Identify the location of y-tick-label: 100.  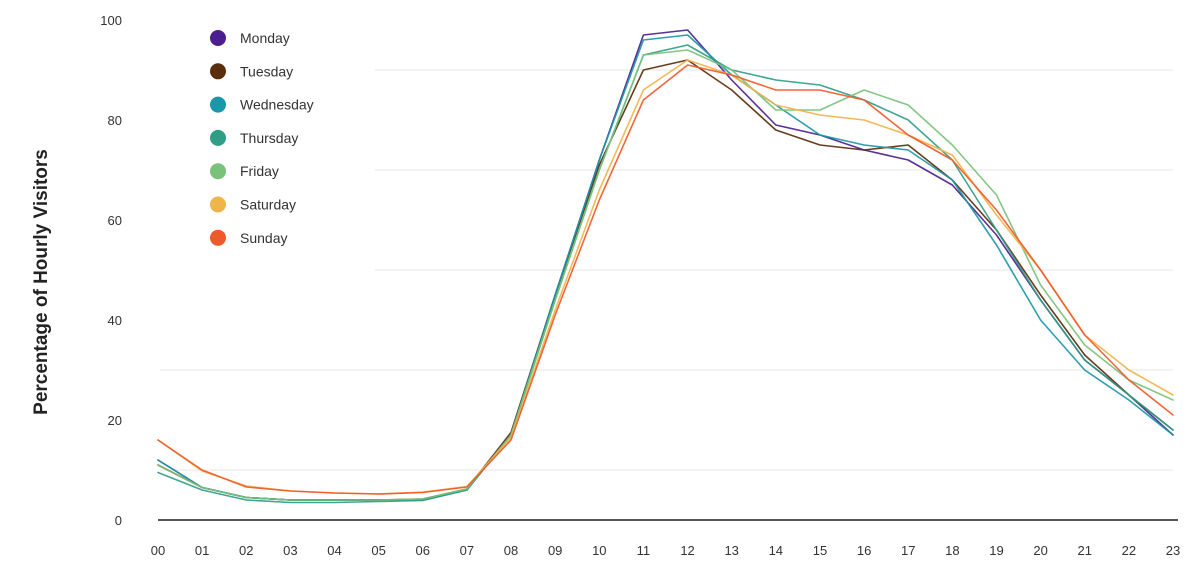
(111, 20).